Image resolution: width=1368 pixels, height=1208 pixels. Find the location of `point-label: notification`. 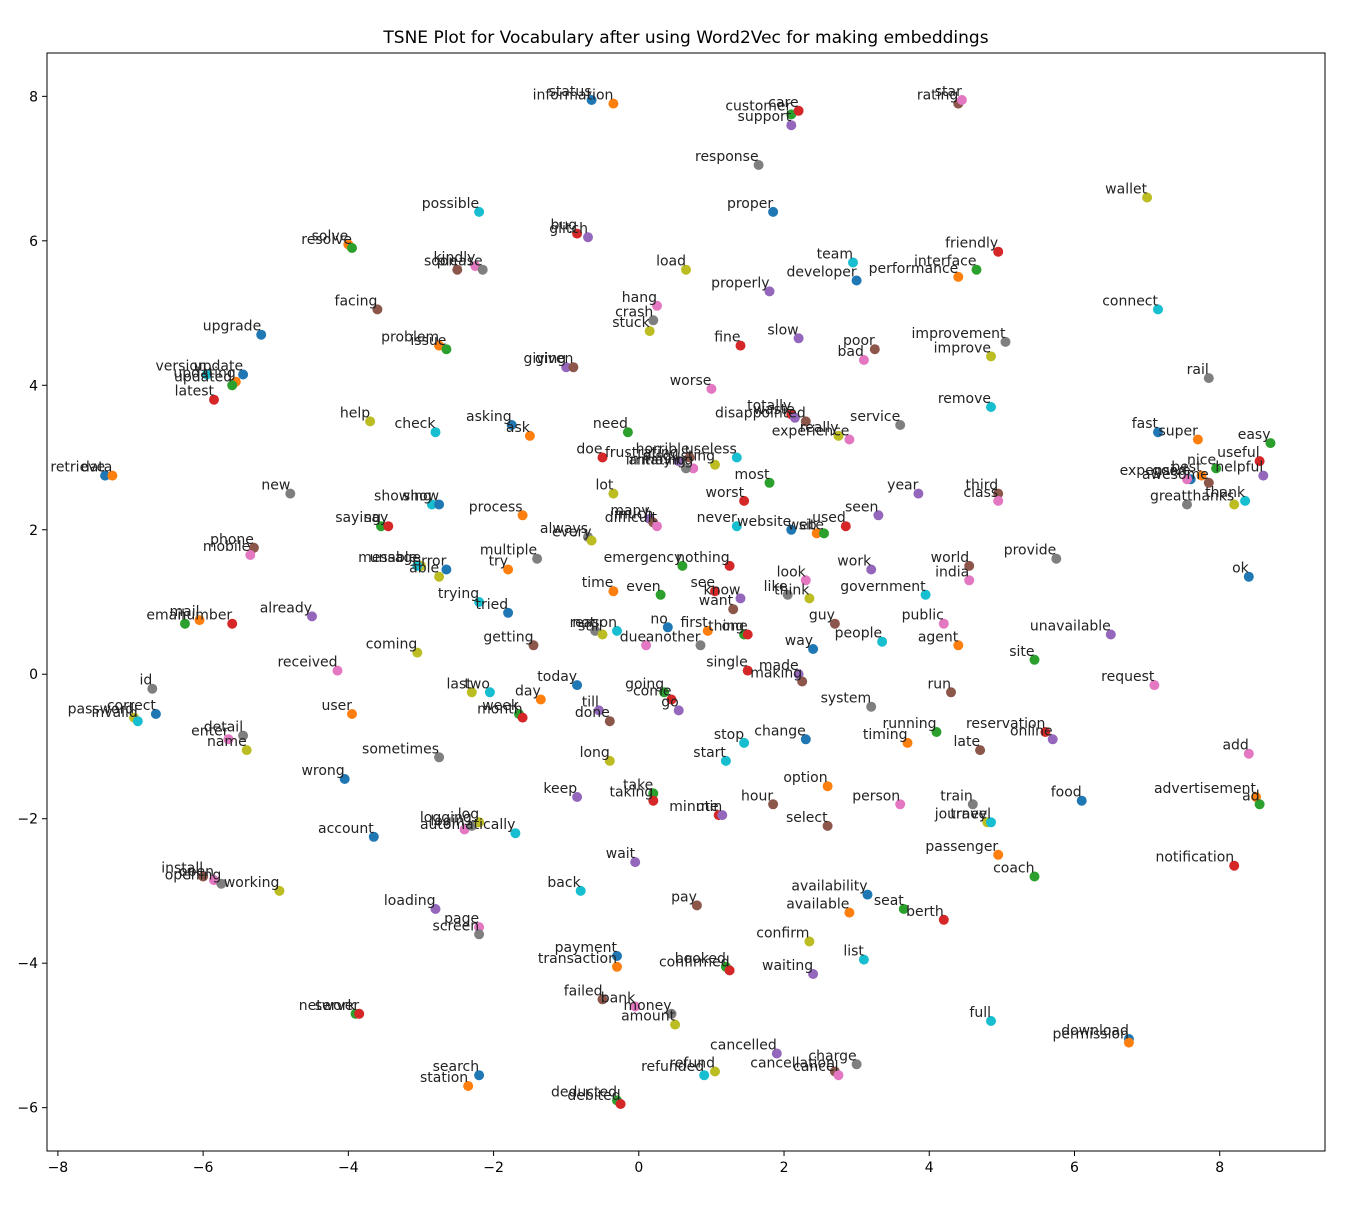

point-label: notification is located at coordinates (1194, 858).